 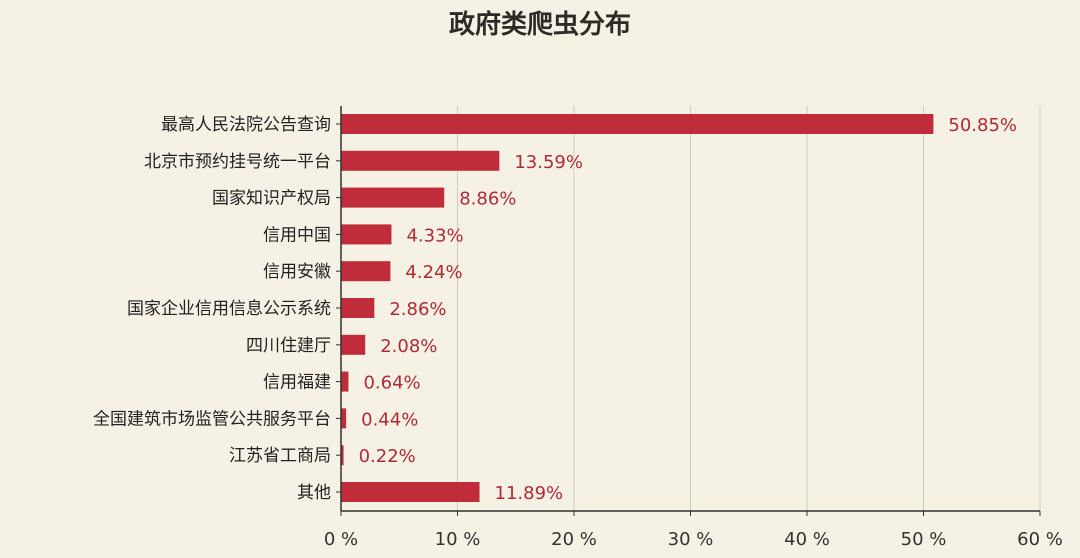 I want to click on x-tick-label: 20 %, so click(x=574, y=539).